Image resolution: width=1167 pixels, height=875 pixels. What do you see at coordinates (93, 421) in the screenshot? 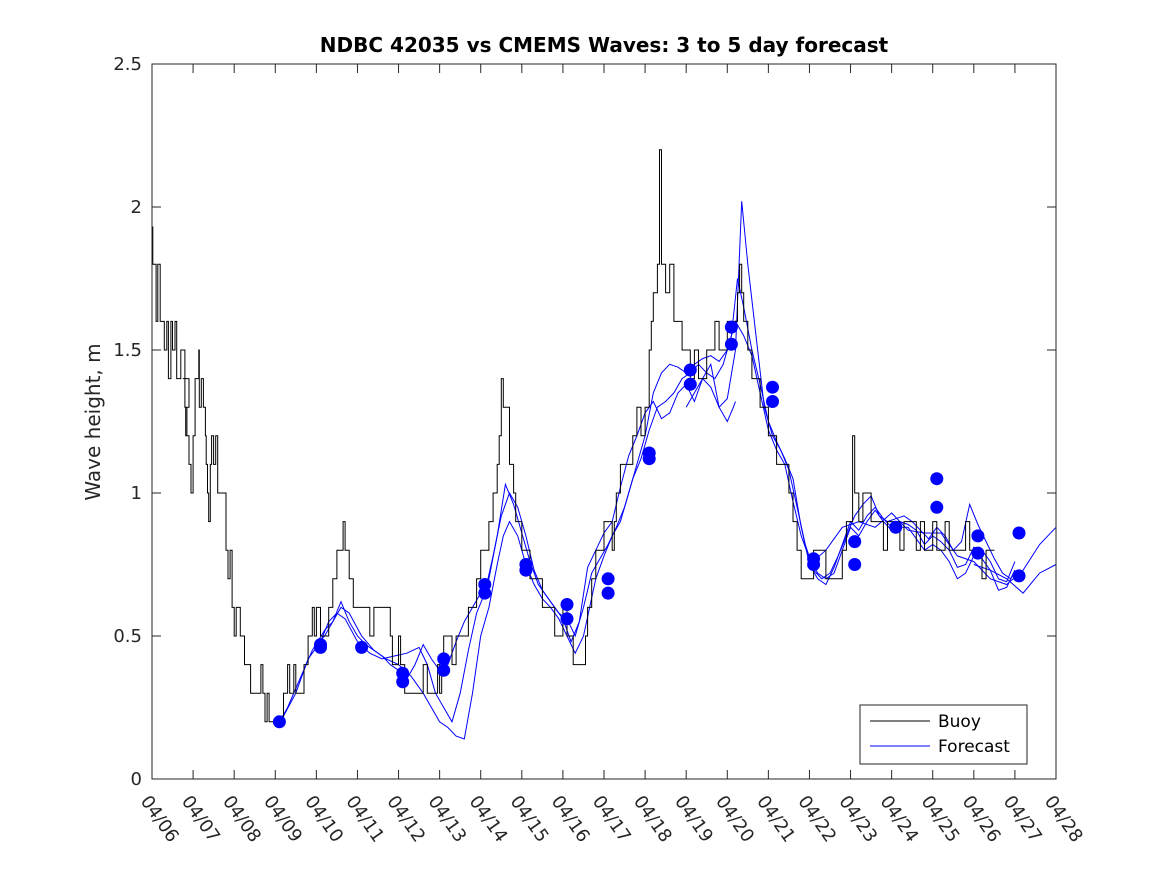
I see `y-axis-label: Wave height, m` at bounding box center [93, 421].